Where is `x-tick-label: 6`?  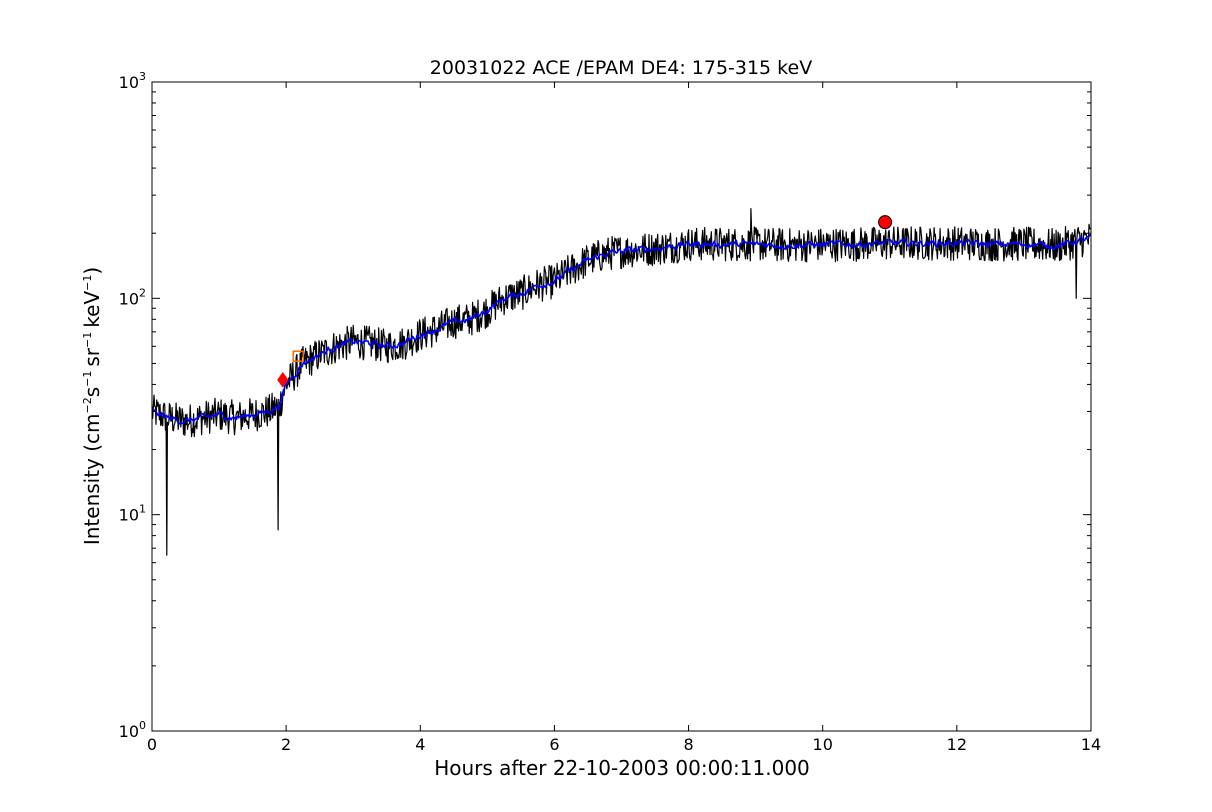 x-tick-label: 6 is located at coordinates (554, 744).